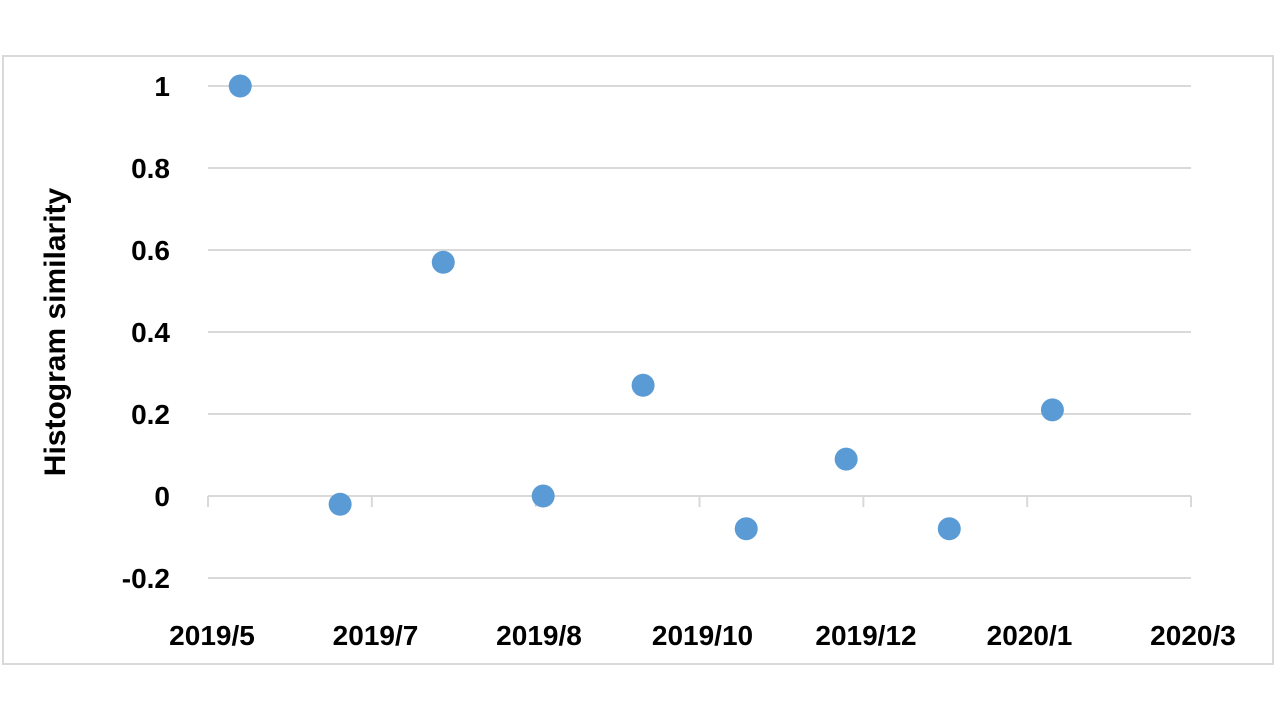  I want to click on y-tick-labels: -0.2 0 0.2 0.4 0.6 0.8 1, so click(146, 332).